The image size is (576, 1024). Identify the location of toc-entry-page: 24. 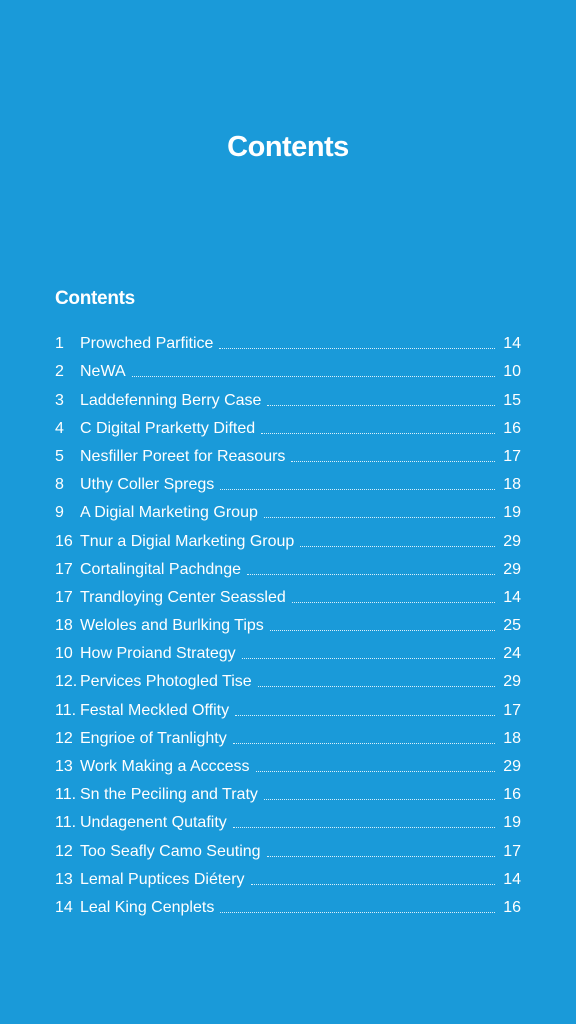
(512, 654).